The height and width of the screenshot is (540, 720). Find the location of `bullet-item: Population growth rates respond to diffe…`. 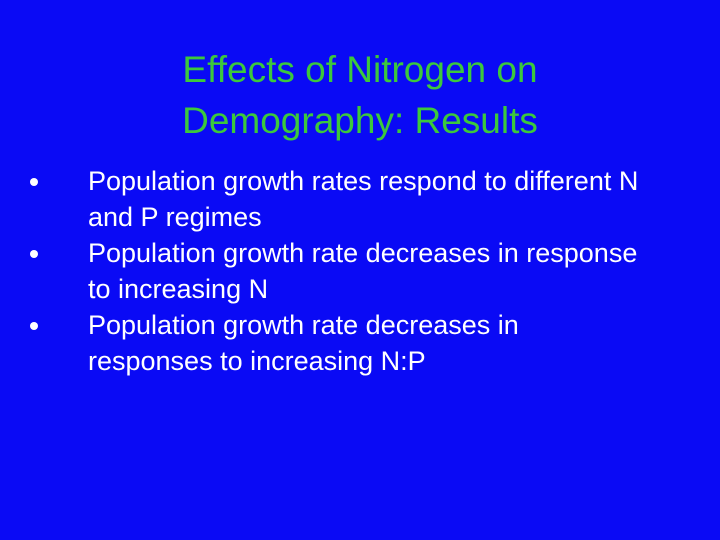

bullet-item: Population growth rates respond to diffe… is located at coordinates (320, 199).